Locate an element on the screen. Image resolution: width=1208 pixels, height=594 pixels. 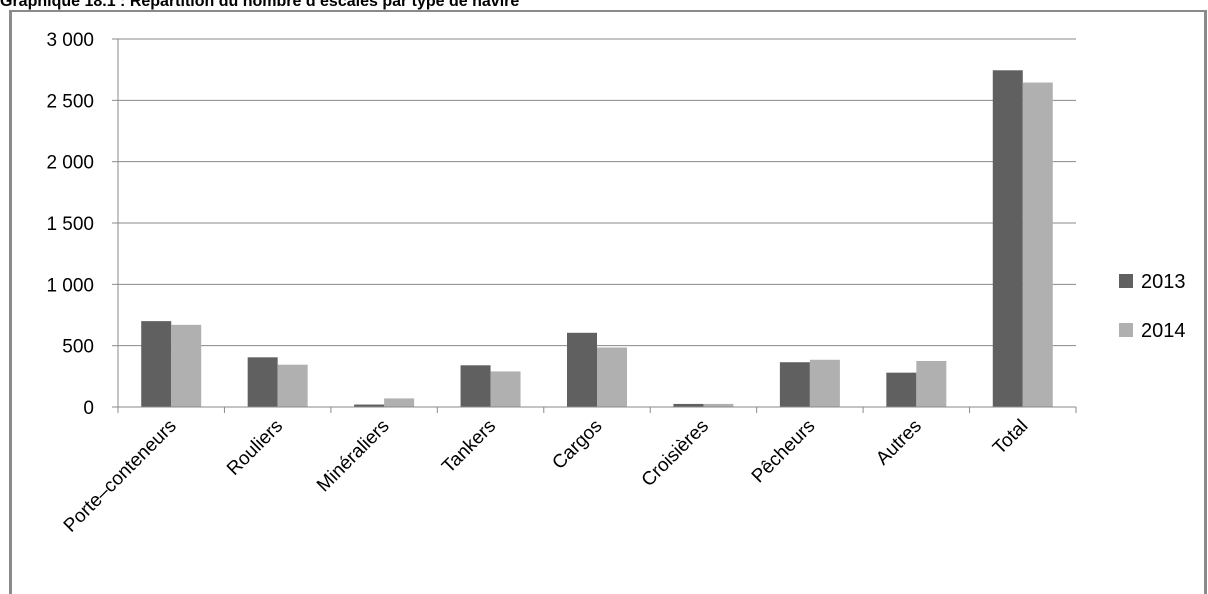
x-tick-label: Porte–conteneurs is located at coordinates (120, 476).